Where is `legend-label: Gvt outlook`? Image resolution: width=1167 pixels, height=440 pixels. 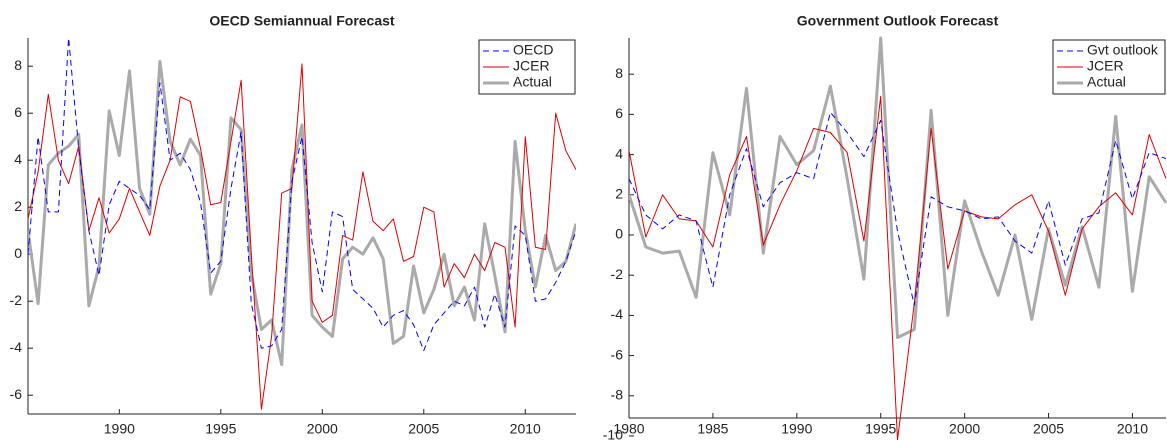
legend-label: Gvt outlook is located at coordinates (1123, 50).